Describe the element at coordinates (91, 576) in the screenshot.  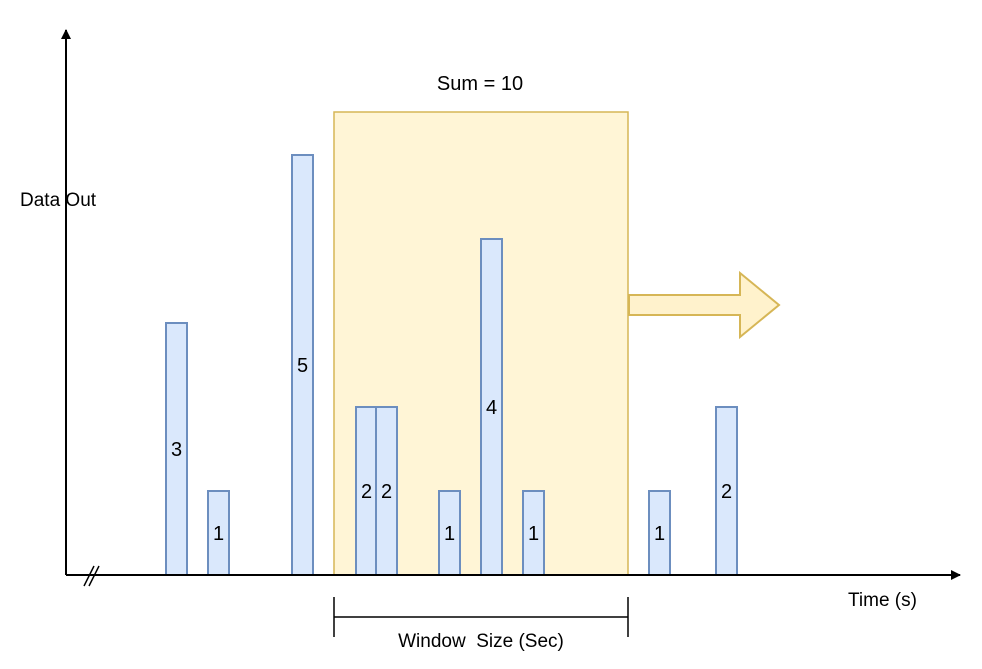
I see `axis-break-icon` at that location.